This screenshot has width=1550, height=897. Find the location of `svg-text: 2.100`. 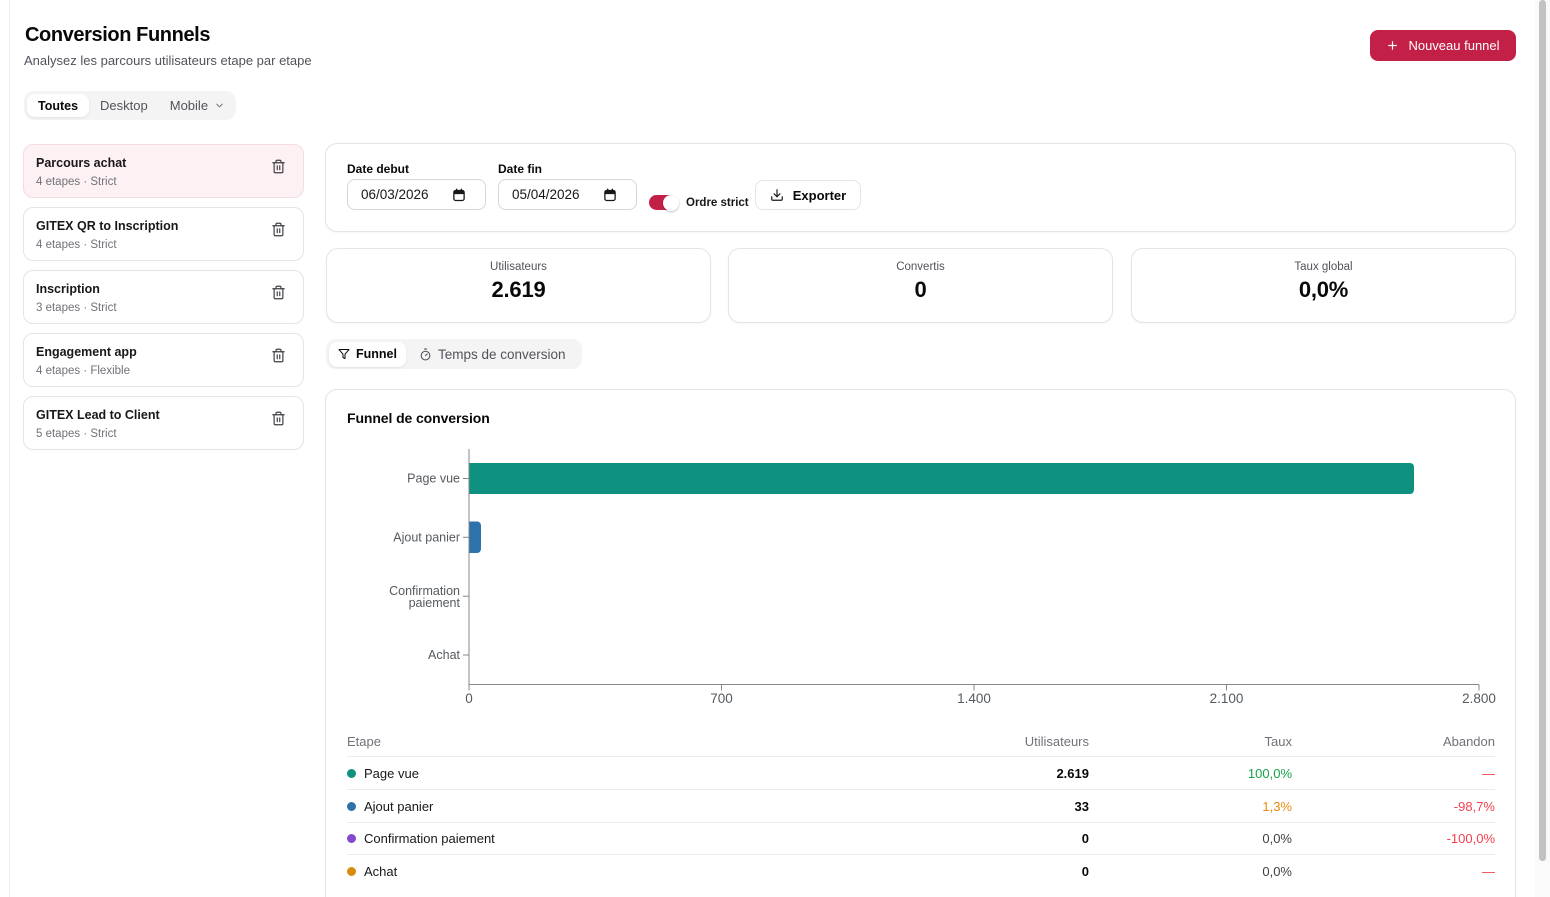

svg-text: 2.100 is located at coordinates (1227, 698).